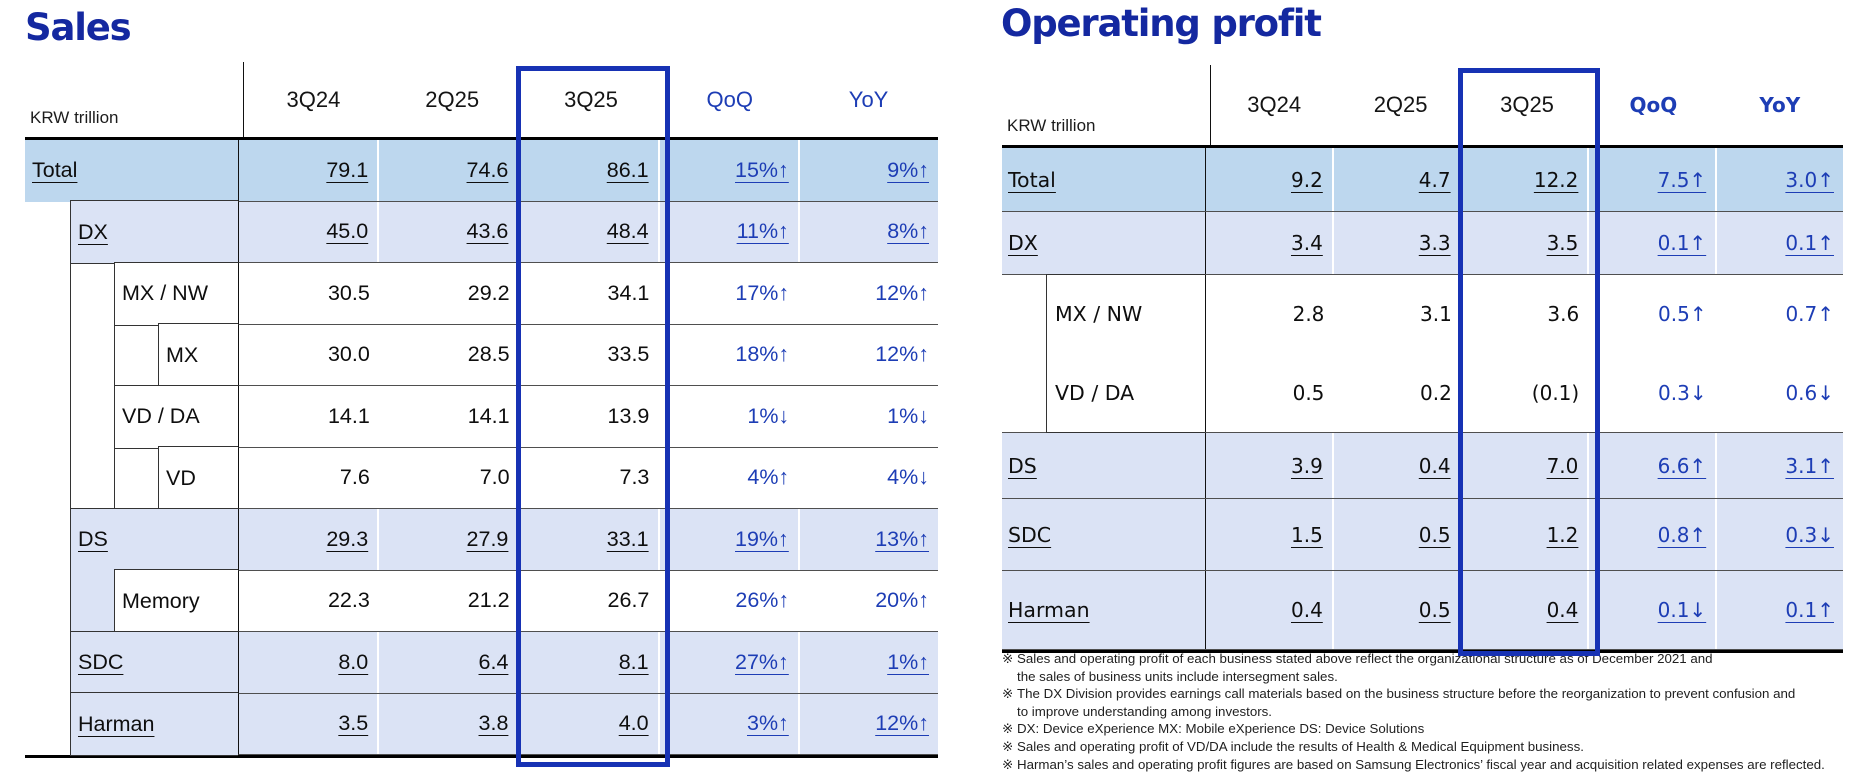 This screenshot has width=1849, height=775. Describe the element at coordinates (729, 231) in the screenshot. I see `cell-qoq: 11%↑` at that location.